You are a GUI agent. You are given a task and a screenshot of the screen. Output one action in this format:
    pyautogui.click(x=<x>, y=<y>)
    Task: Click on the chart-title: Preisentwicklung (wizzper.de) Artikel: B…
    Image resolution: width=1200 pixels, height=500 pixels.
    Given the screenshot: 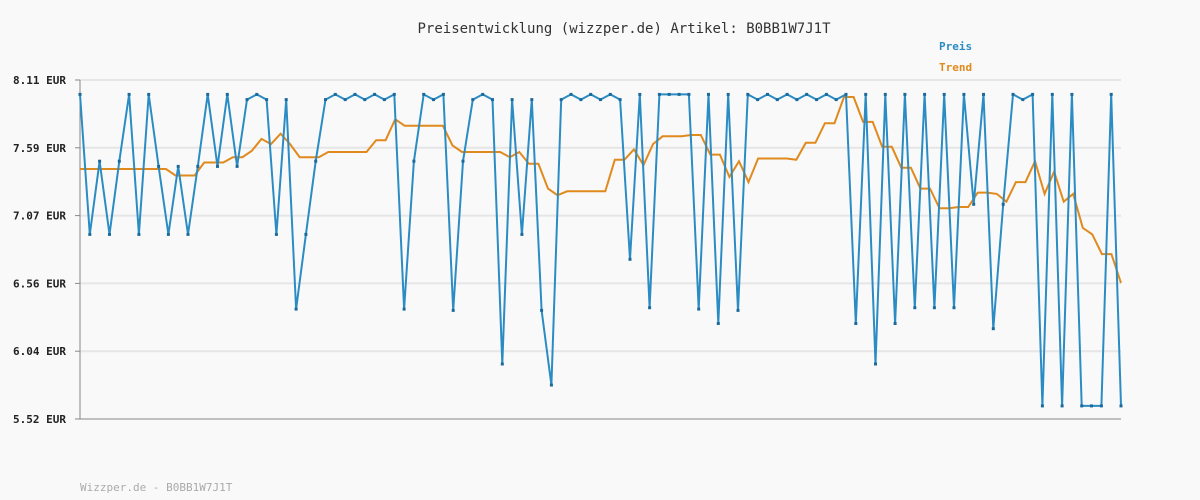 What is the action you would take?
    pyautogui.click(x=624, y=29)
    